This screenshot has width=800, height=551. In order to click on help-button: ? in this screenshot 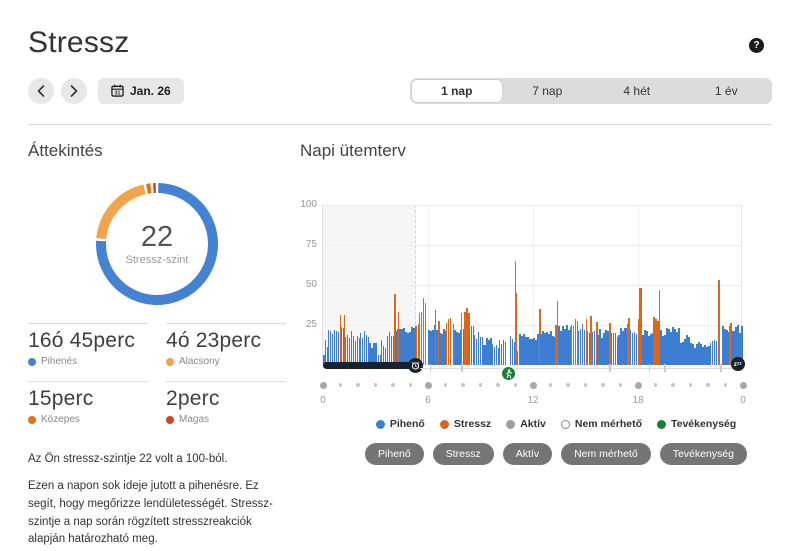, I will do `click(756, 45)`.